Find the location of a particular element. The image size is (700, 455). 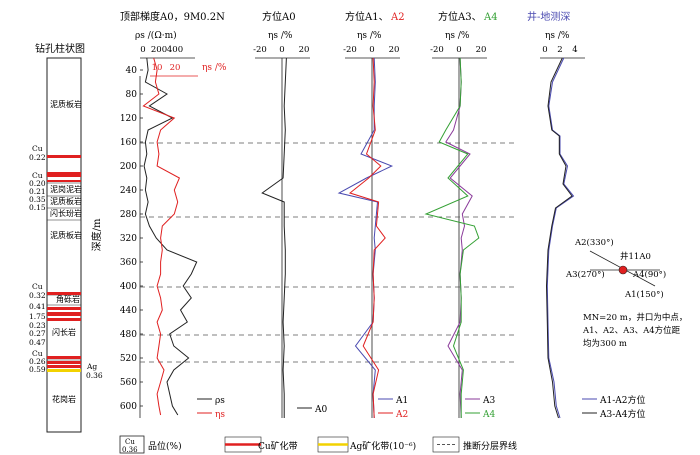

p4-axis-label: ηs /% is located at coordinates (457, 36).